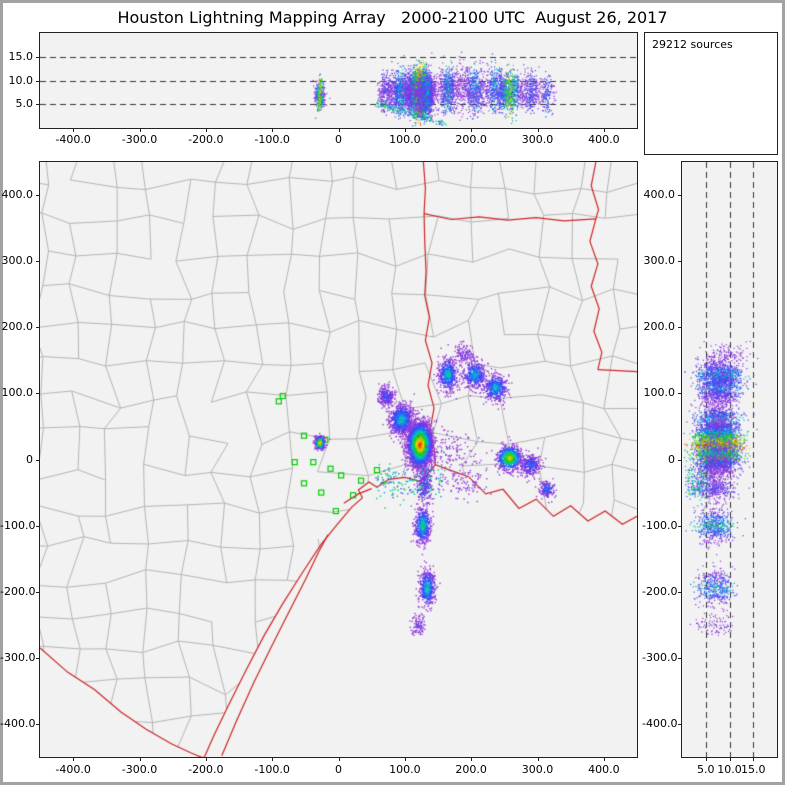  I want to click on altitude-ew-panel, so click(338, 80).